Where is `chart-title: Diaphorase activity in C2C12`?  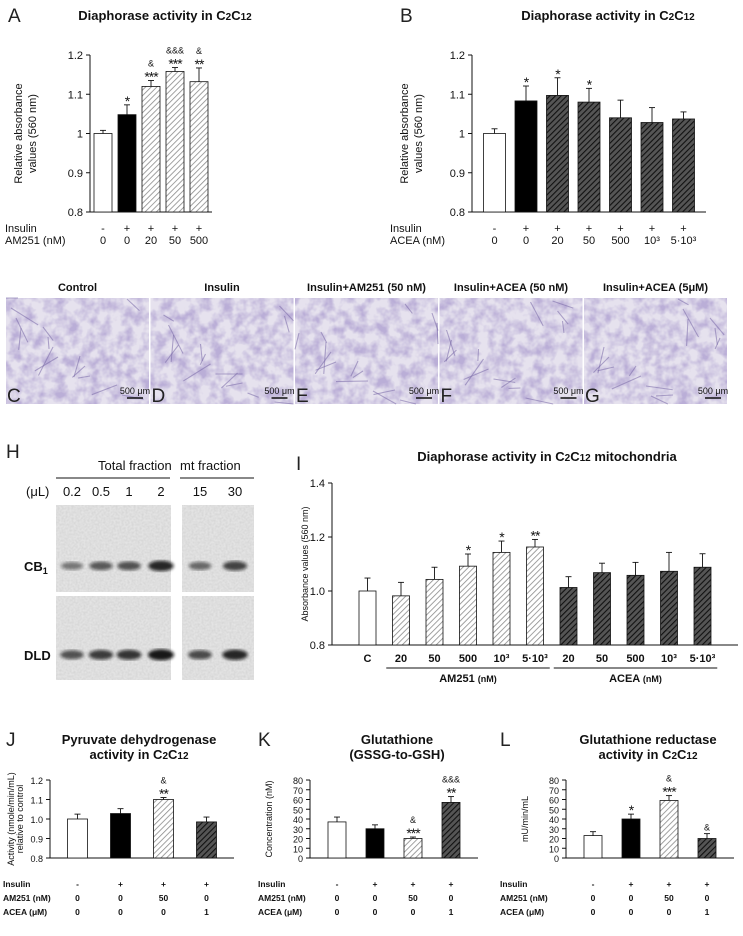
chart-title: Diaphorase activity in C2C12 is located at coordinates (608, 15).